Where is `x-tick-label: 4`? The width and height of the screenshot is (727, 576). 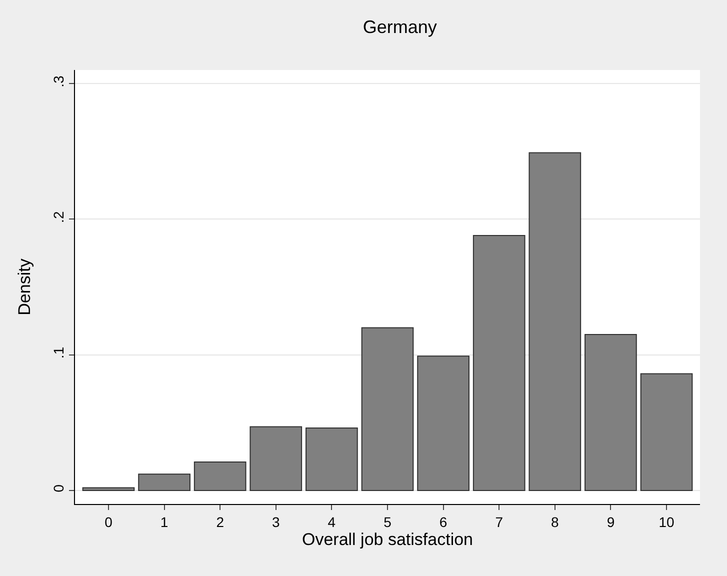
x-tick-label: 4 is located at coordinates (332, 522).